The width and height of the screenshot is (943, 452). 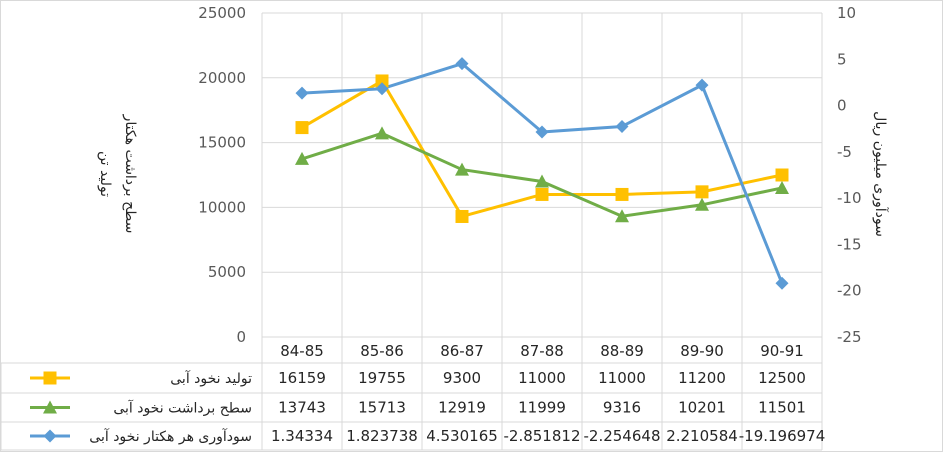 I want to click on category-label: 86-87, so click(x=462, y=351).